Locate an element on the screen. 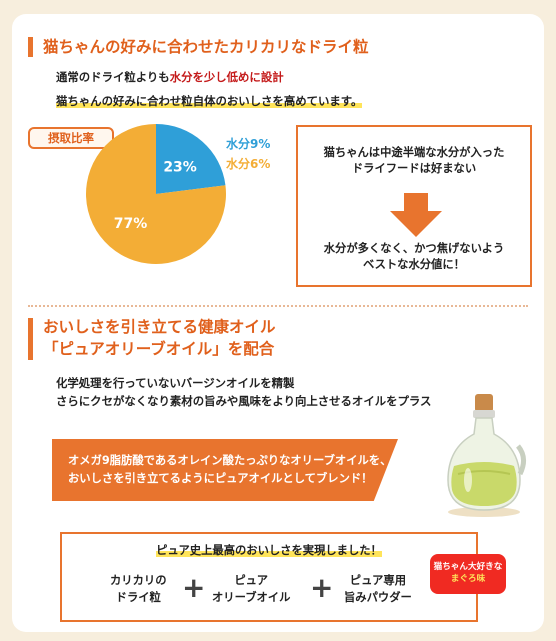 This screenshot has width=556, height=641. banner-line1: オメガ9脂肪酸であるオレイン酸たっぷりなオリーブオイルを、 is located at coordinates (230, 460).